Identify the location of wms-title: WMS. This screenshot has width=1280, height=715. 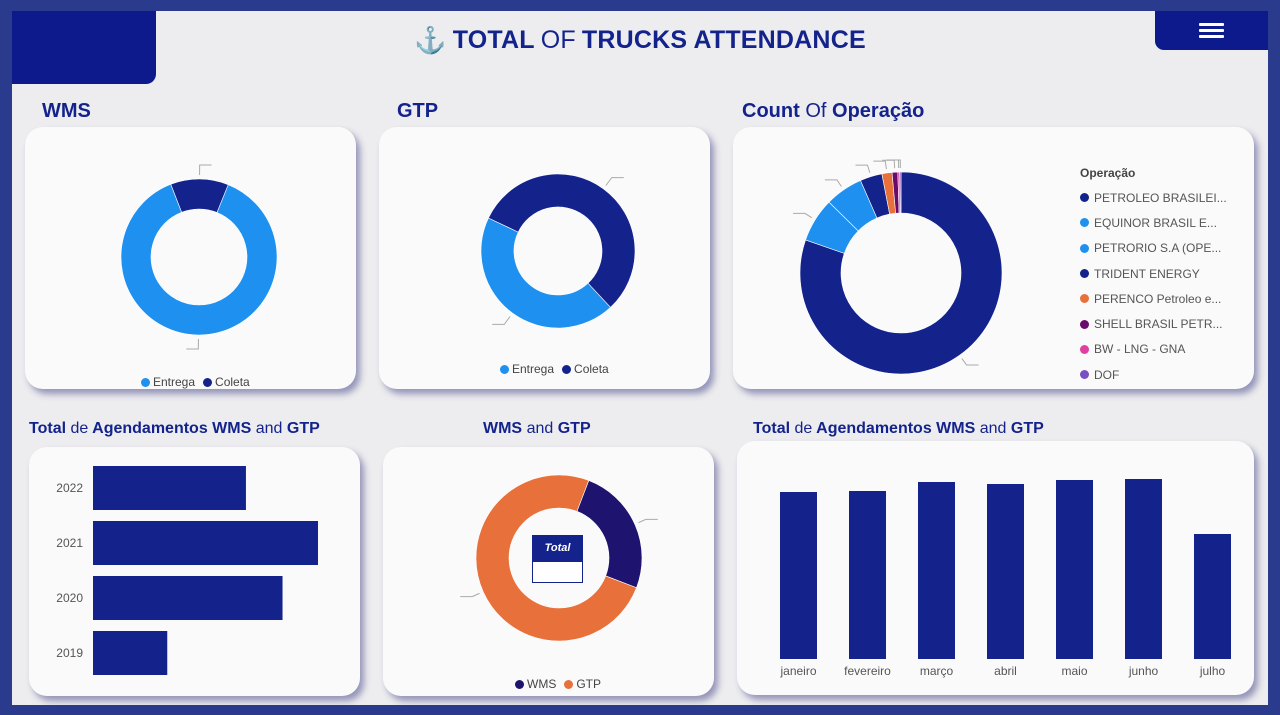
(66, 111).